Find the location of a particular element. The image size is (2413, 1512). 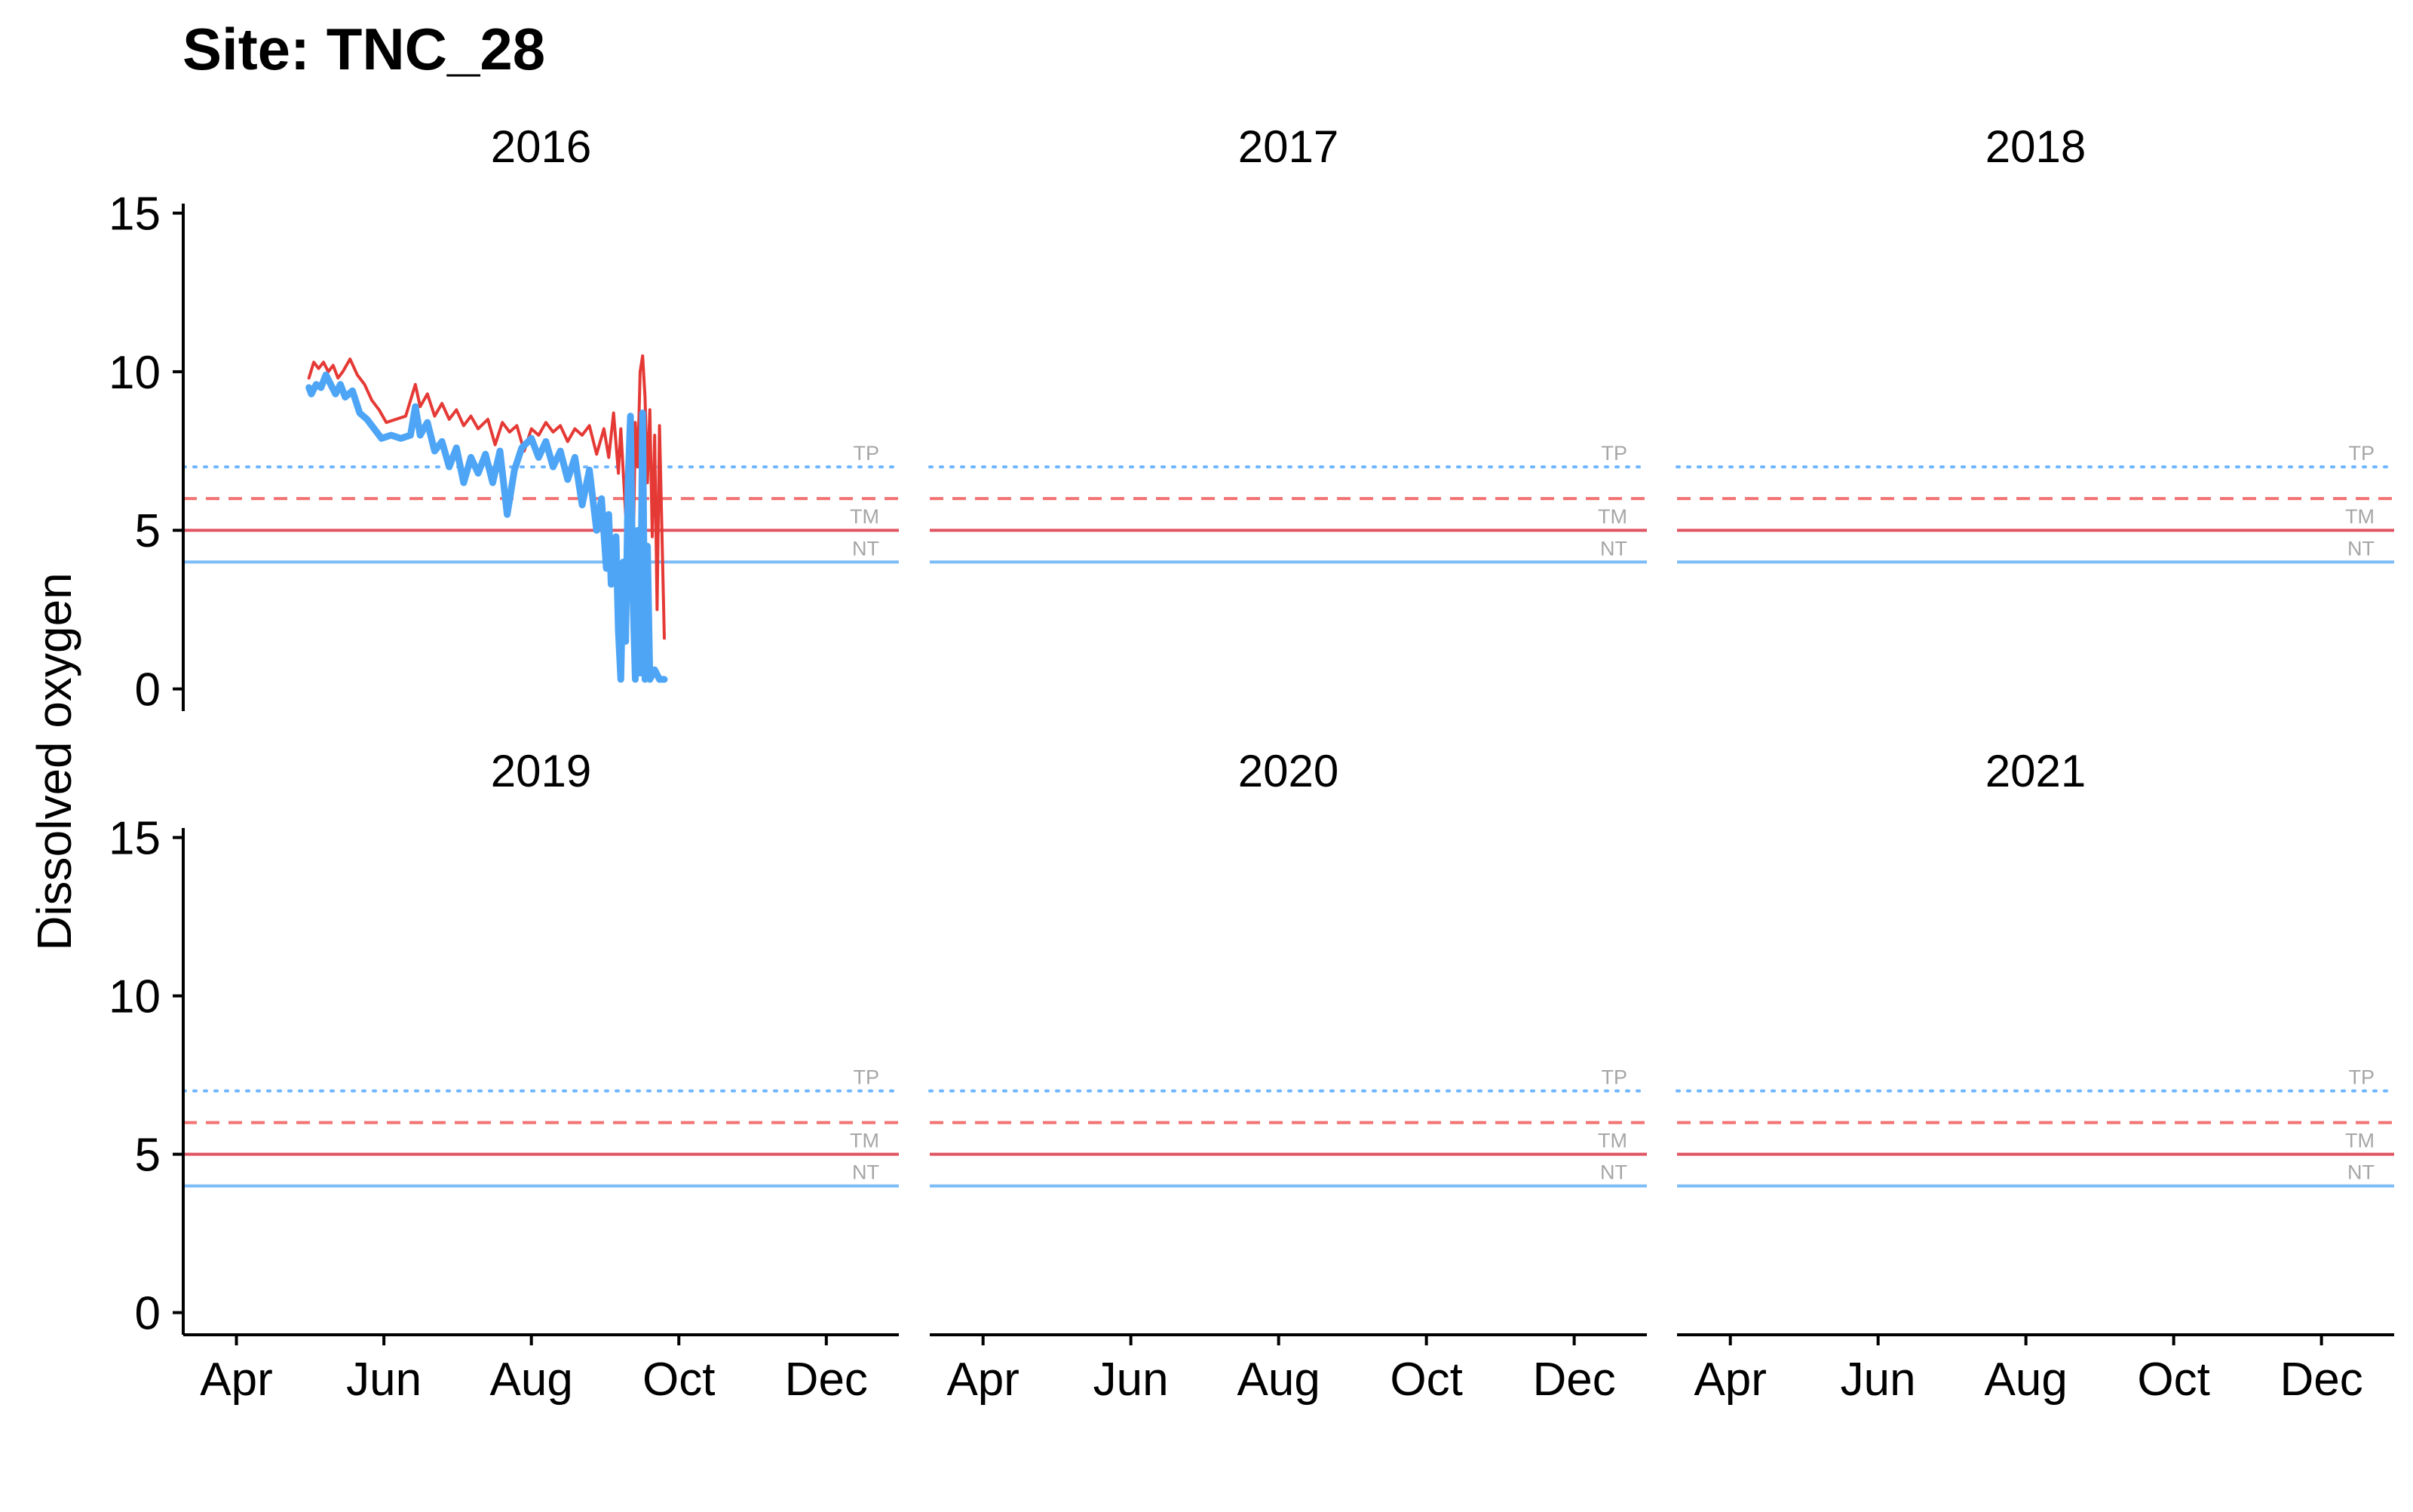

panel-2019: 2019 TP TM NT Apr Jun Aug Oct Dec 0 5 10 15 is located at coordinates (504, 1076).